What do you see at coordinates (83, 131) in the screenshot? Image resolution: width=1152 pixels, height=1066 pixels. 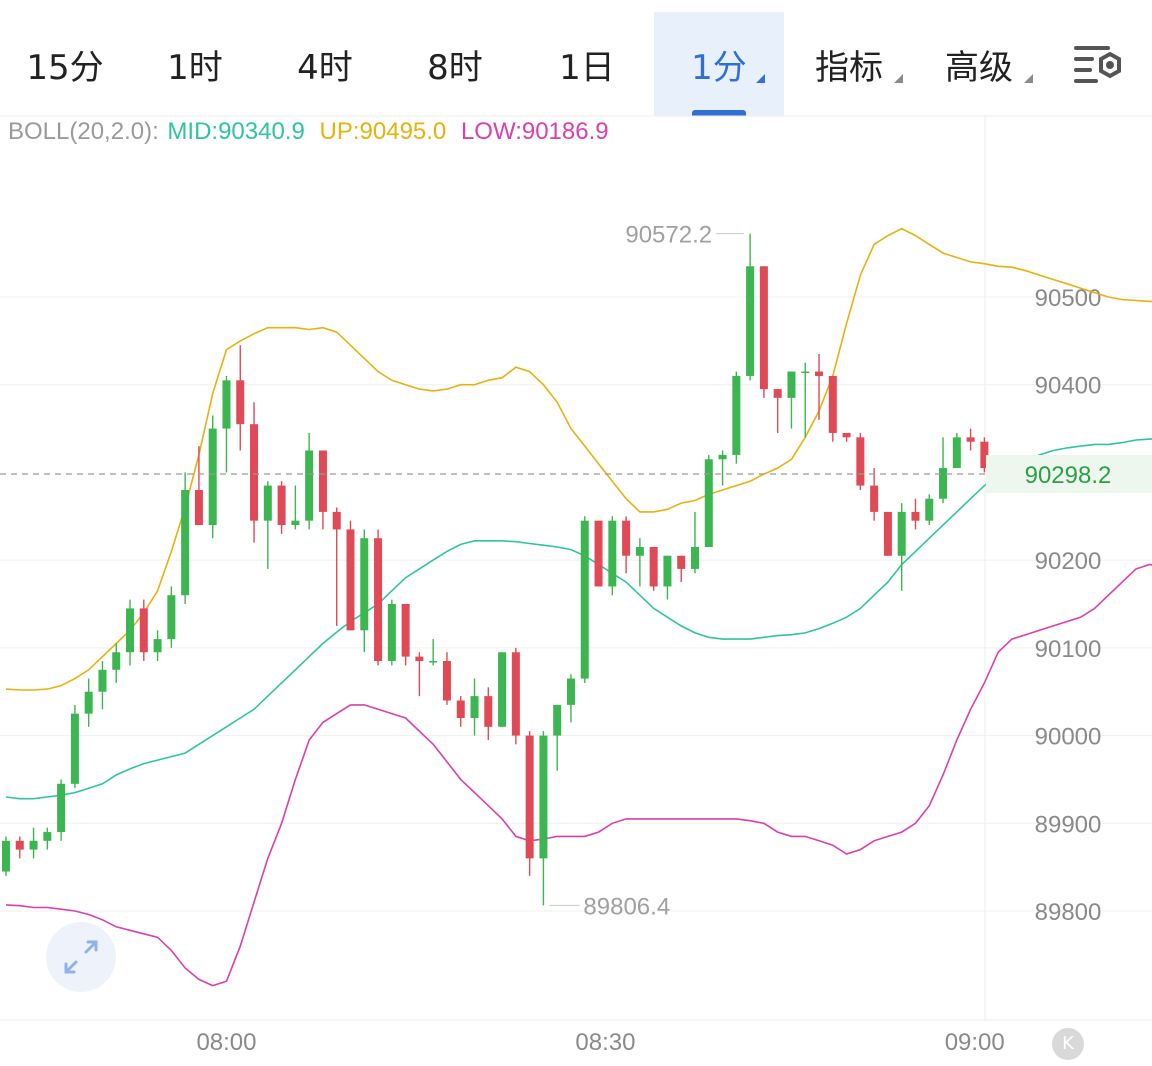 I see `boll-name: BOLL(20,2.0):` at bounding box center [83, 131].